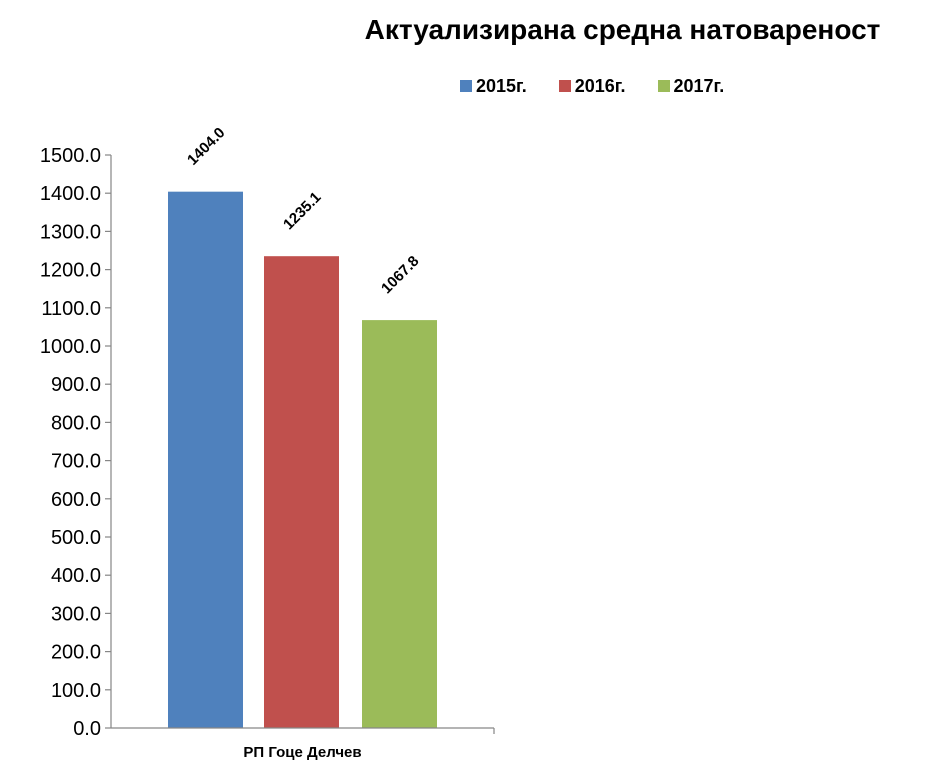 The width and height of the screenshot is (931, 764). I want to click on y-tick-label: 400.0, so click(76, 576).